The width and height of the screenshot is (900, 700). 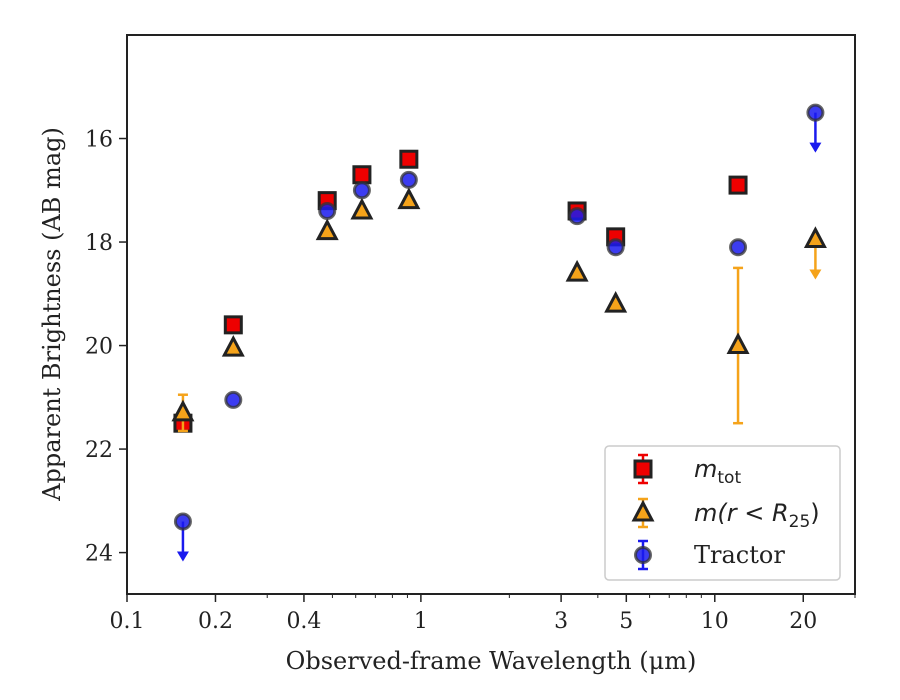 I want to click on x-tick-label: 10, so click(x=715, y=621).